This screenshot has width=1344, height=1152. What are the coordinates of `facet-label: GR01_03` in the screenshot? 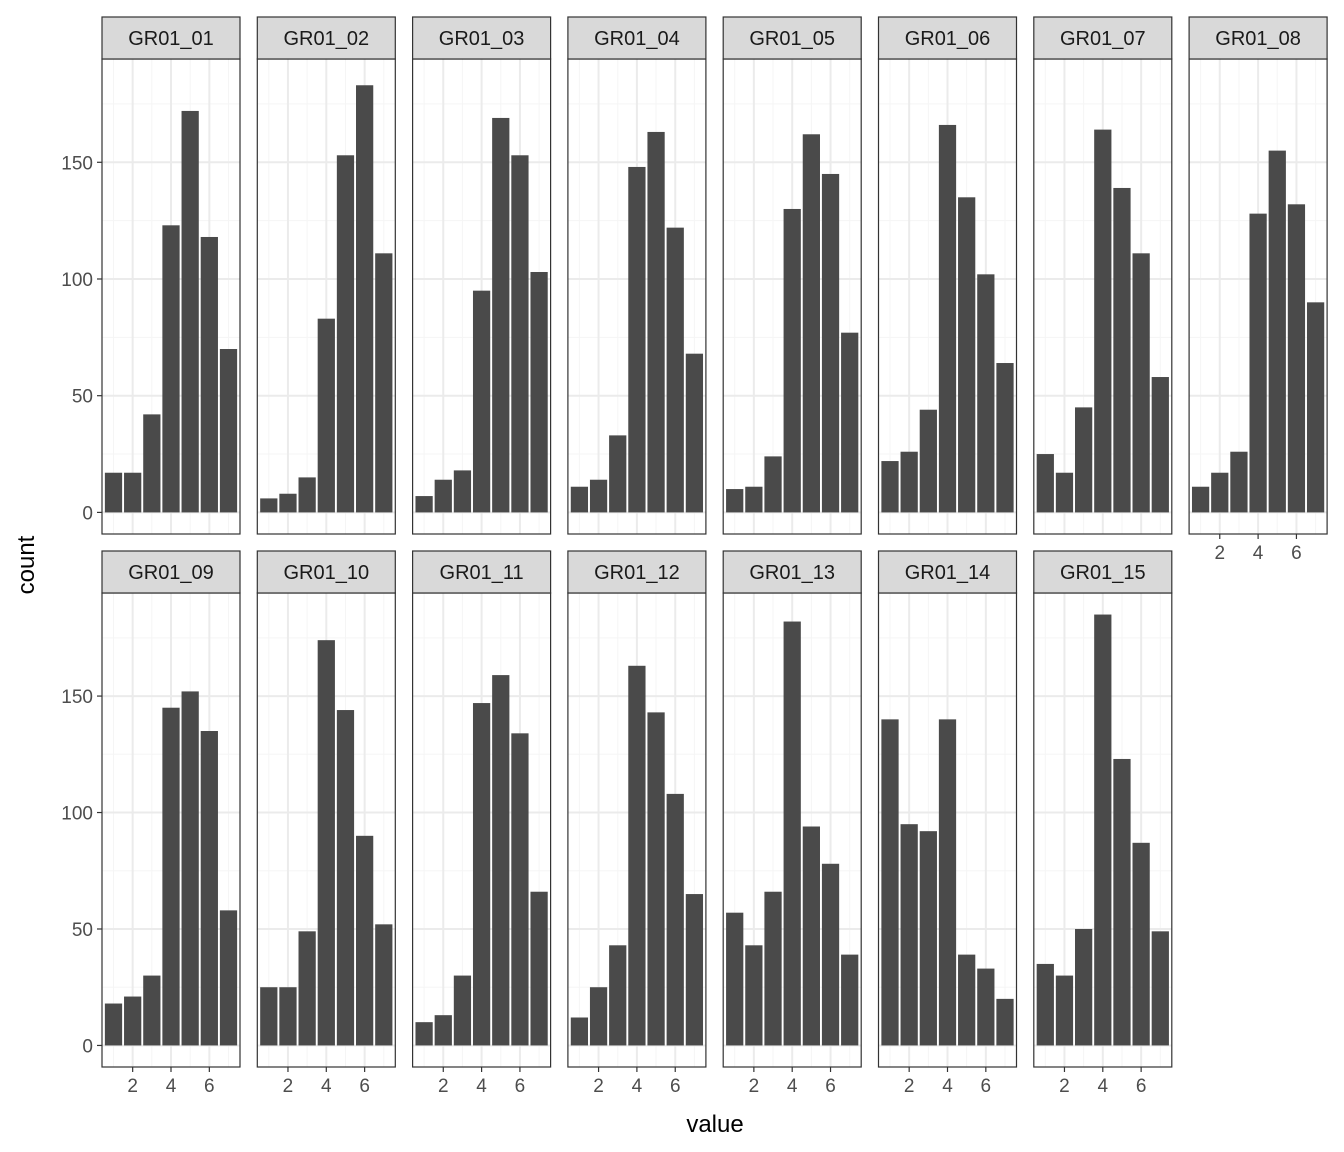 It's located at (482, 39).